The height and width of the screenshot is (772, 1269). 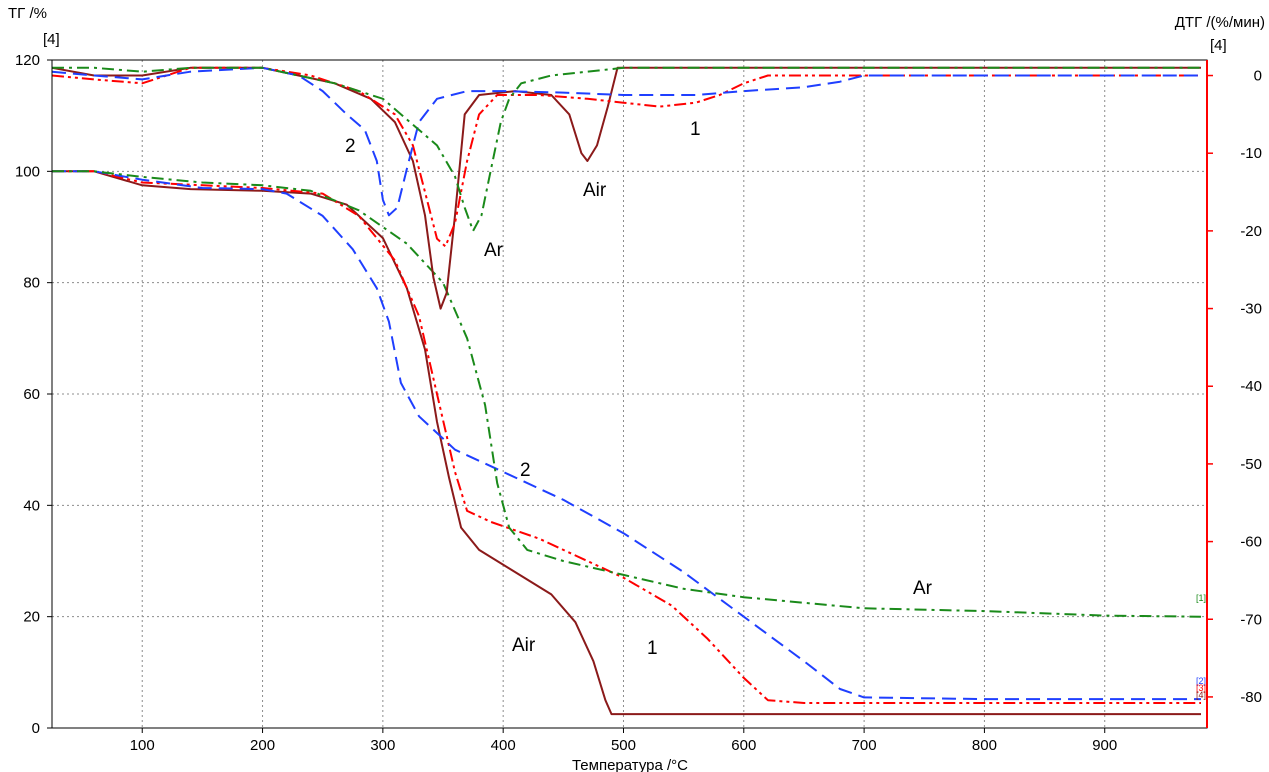 What do you see at coordinates (1251, 697) in the screenshot?
I see `y-right-tick-label: -80` at bounding box center [1251, 697].